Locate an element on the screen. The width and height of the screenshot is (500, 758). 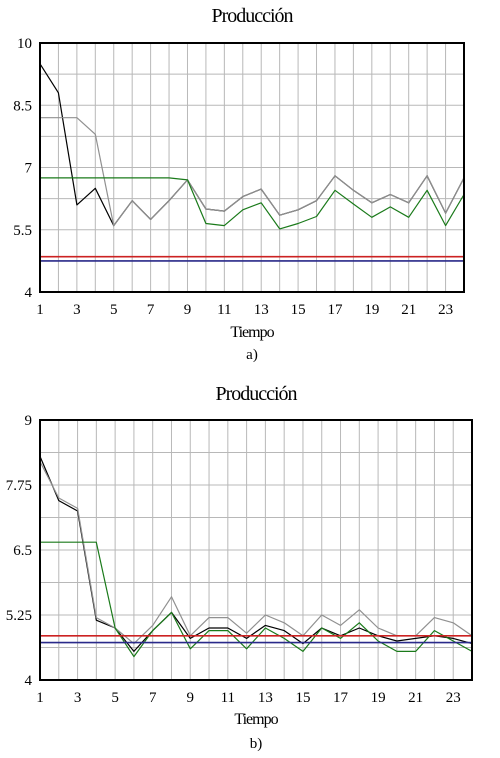
y-tick-label: 7 is located at coordinates (29, 169).